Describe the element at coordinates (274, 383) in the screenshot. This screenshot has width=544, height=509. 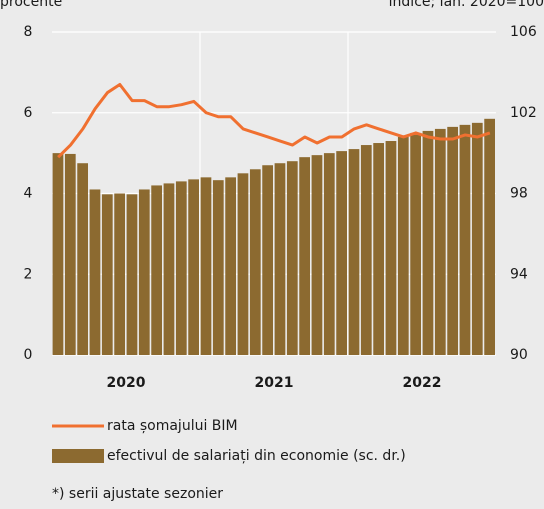
I see `x-tick-label: 2021` at that location.